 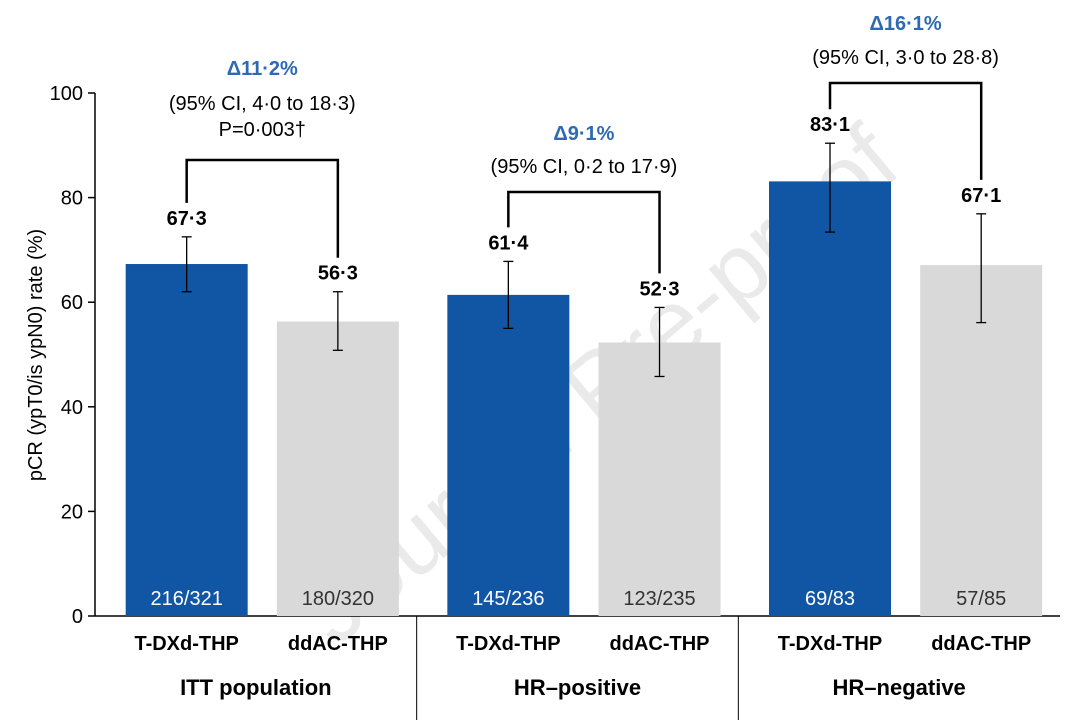 What do you see at coordinates (659, 599) in the screenshot?
I see `bar-n-label: 123/235` at bounding box center [659, 599].